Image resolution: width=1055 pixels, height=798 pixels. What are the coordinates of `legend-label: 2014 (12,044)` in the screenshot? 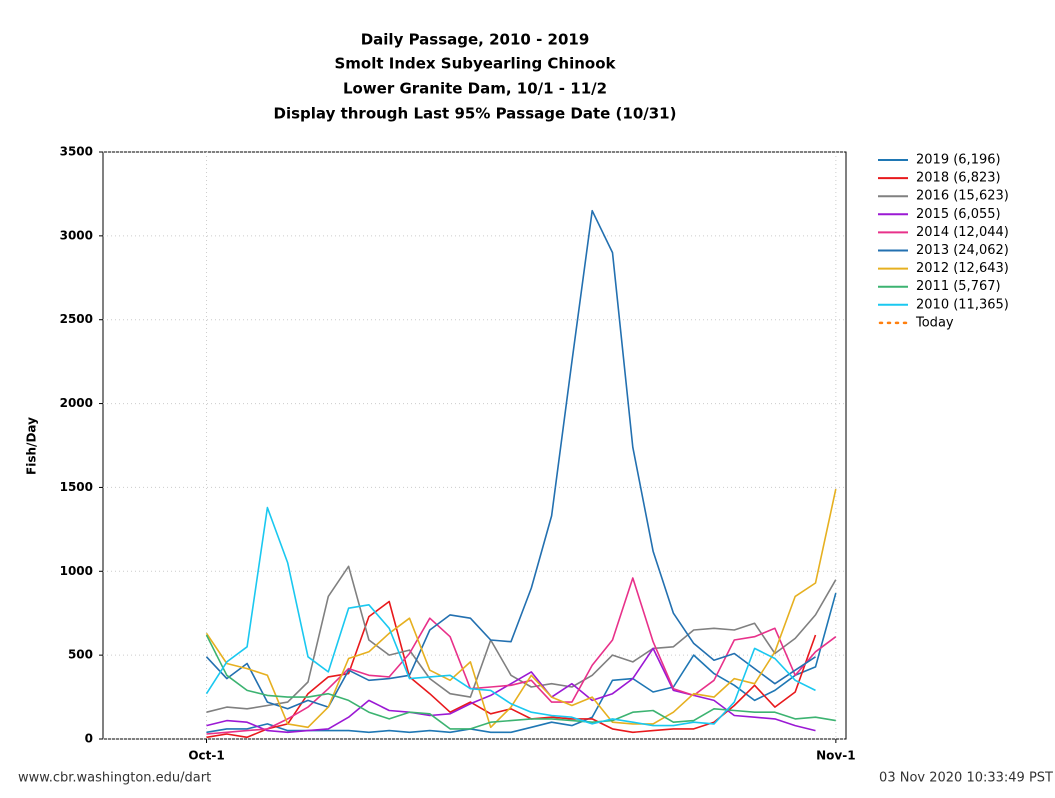 It's located at (962, 232).